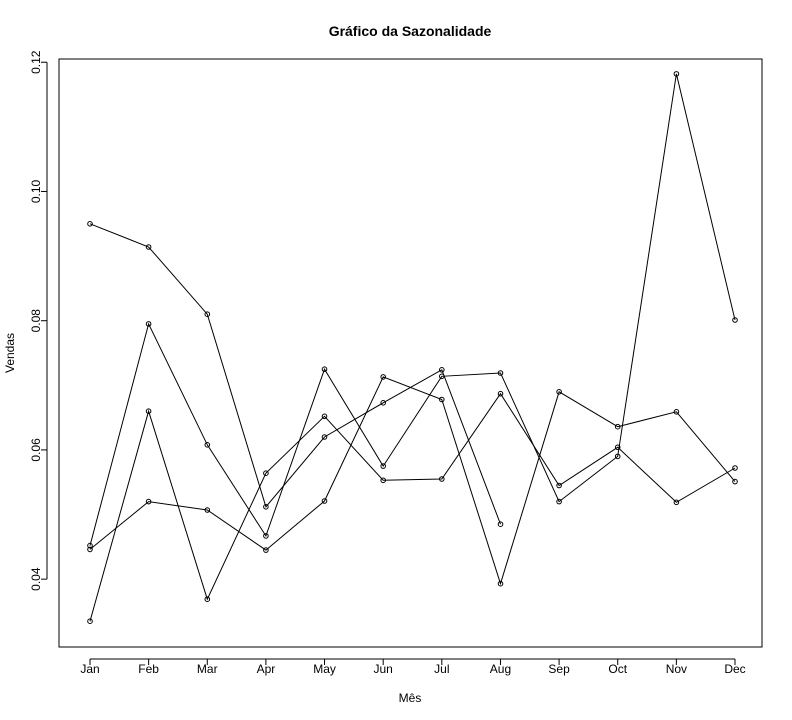  Describe the element at coordinates (36, 191) in the screenshot. I see `y-tick-label: 0.10` at that location.